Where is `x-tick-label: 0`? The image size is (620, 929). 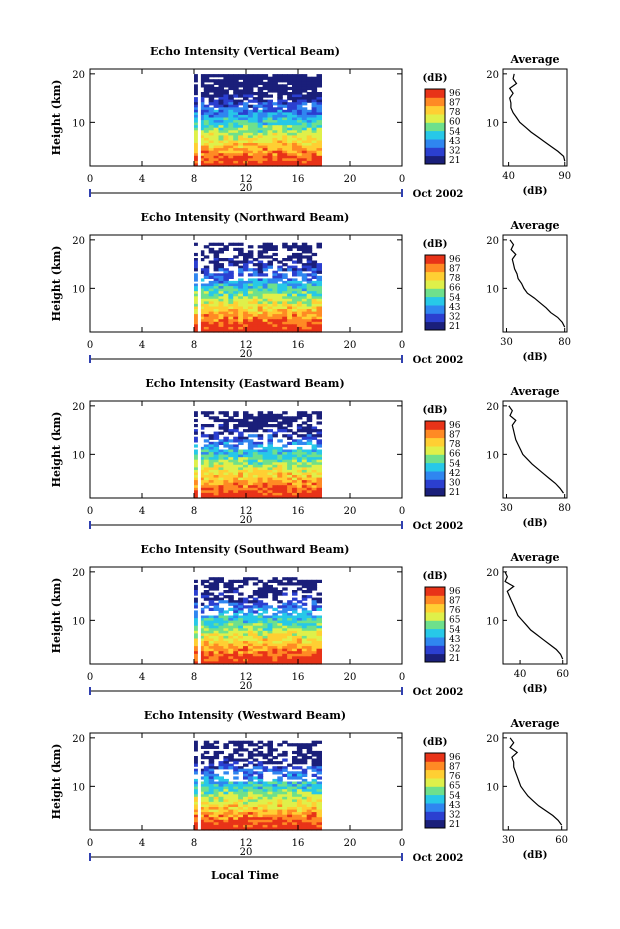
x-tick-label: 0 is located at coordinates (90, 511).